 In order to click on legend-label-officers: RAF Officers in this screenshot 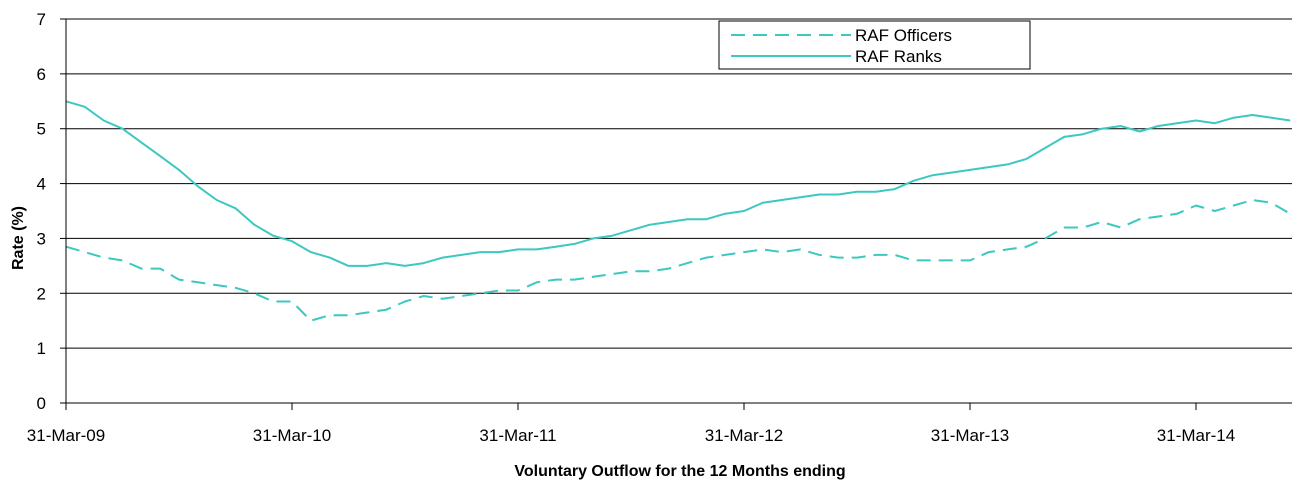, I will do `click(903, 35)`.